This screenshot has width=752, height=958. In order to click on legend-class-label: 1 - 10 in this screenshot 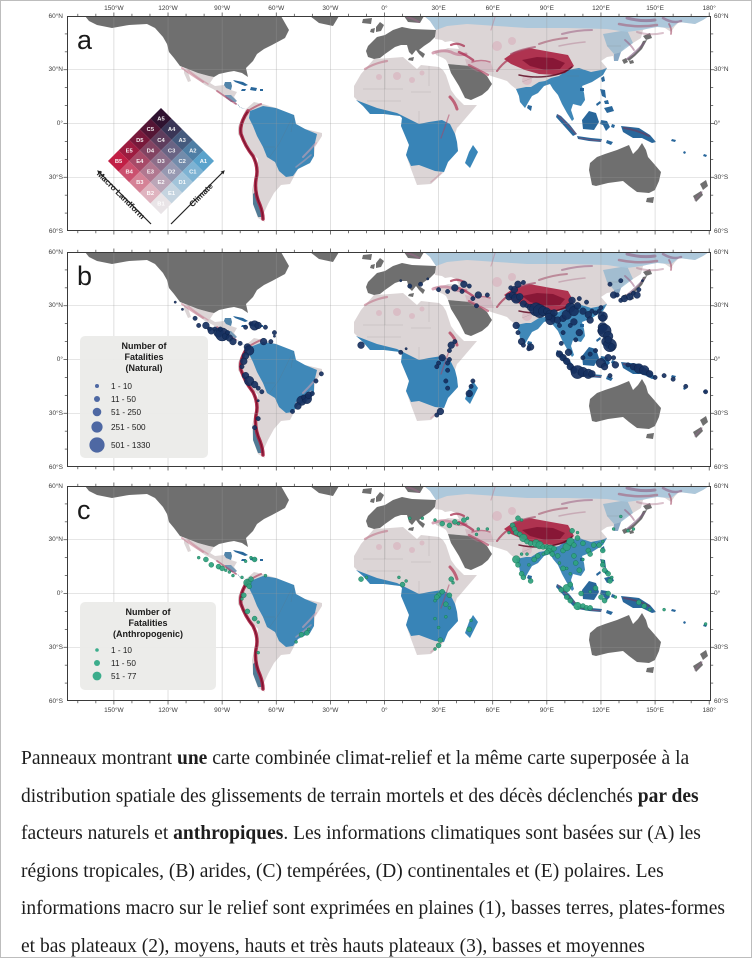, I will do `click(121, 386)`.